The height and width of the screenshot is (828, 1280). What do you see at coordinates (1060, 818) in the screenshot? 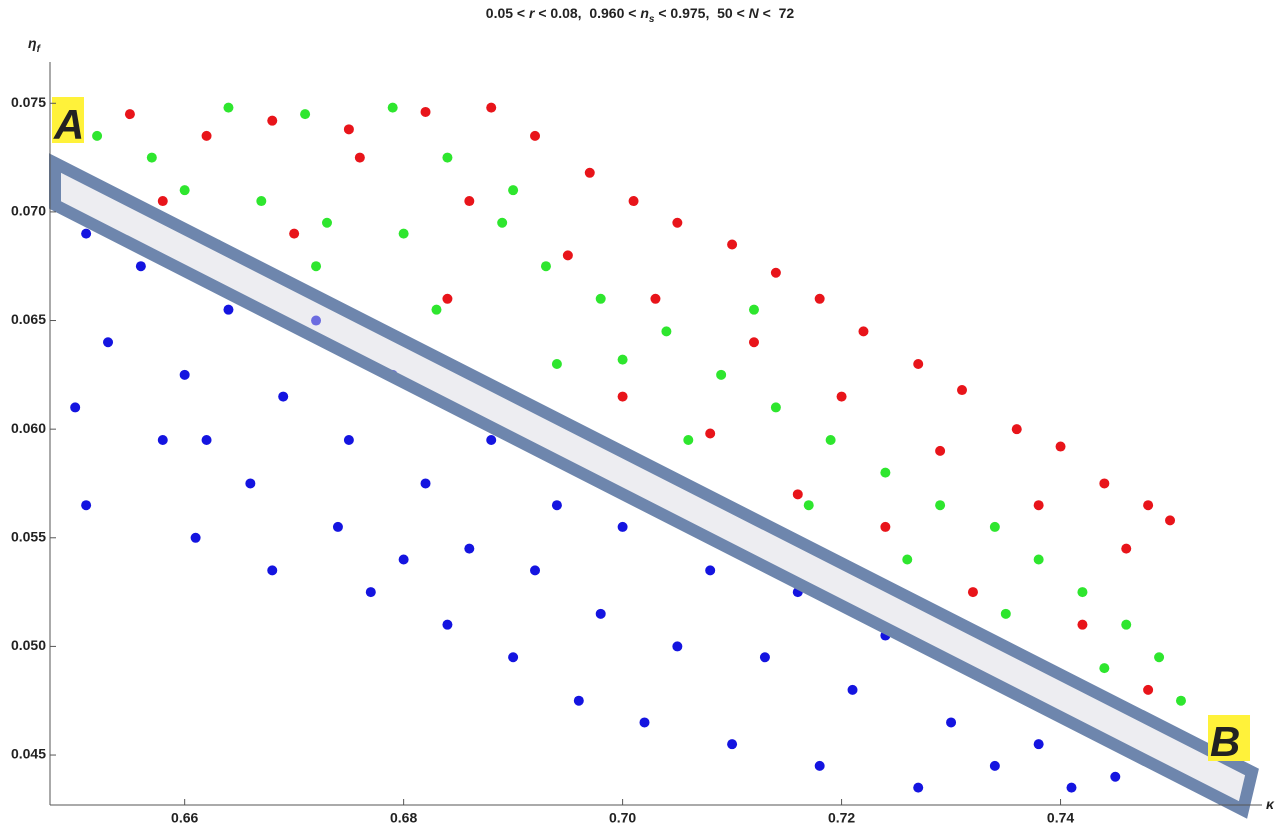
I see `x-tick-label: 0.74` at bounding box center [1060, 818].